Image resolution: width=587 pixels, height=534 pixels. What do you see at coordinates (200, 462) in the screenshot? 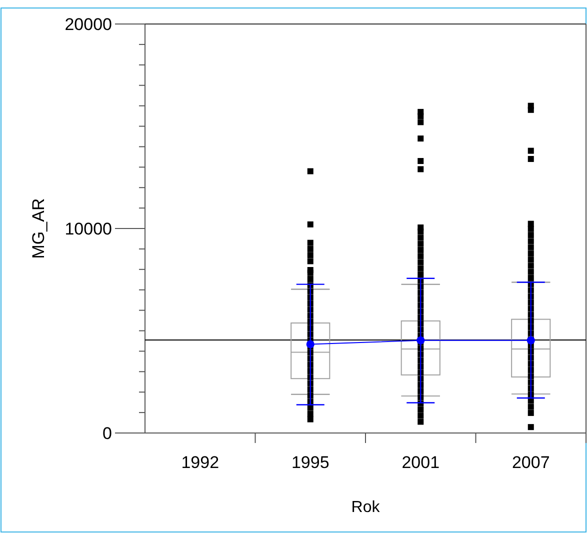
I see `x-tick-label: 1992` at bounding box center [200, 462].